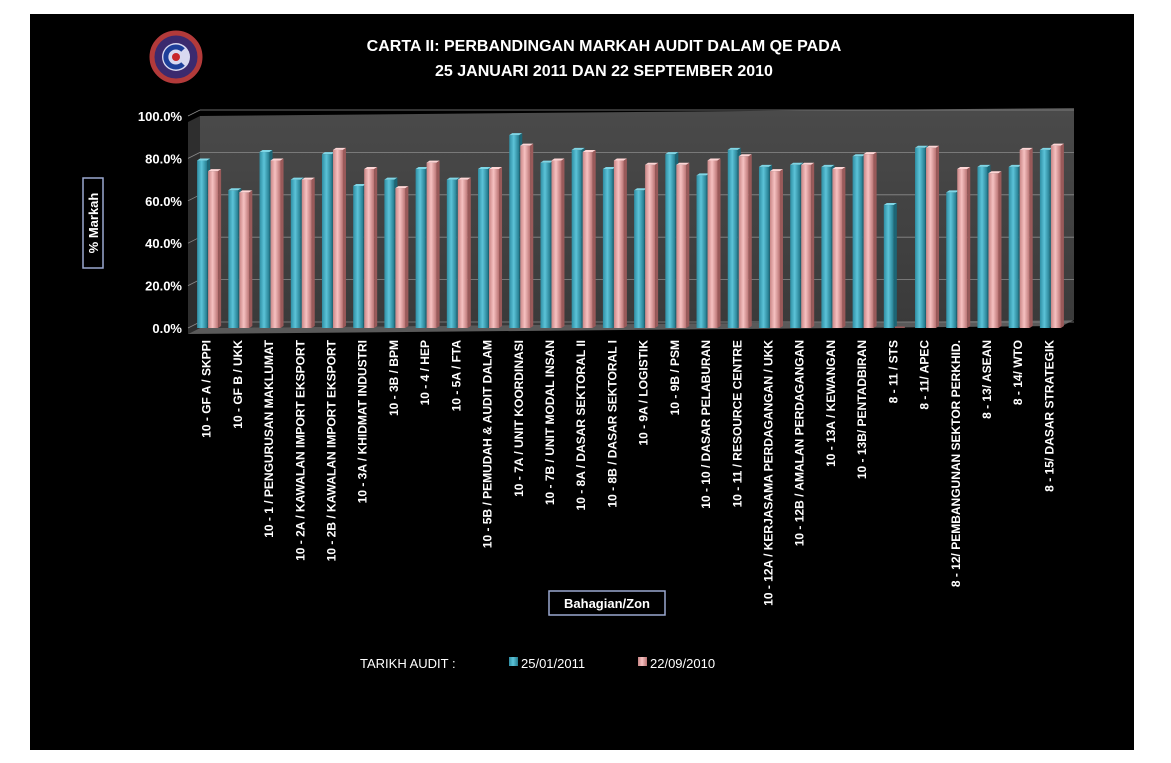 This screenshot has height=763, width=1171. What do you see at coordinates (300, 450) in the screenshot?
I see `x-tick-label: 10 - 2A / KAWALAN IMPORT EKSPORT` at bounding box center [300, 450].